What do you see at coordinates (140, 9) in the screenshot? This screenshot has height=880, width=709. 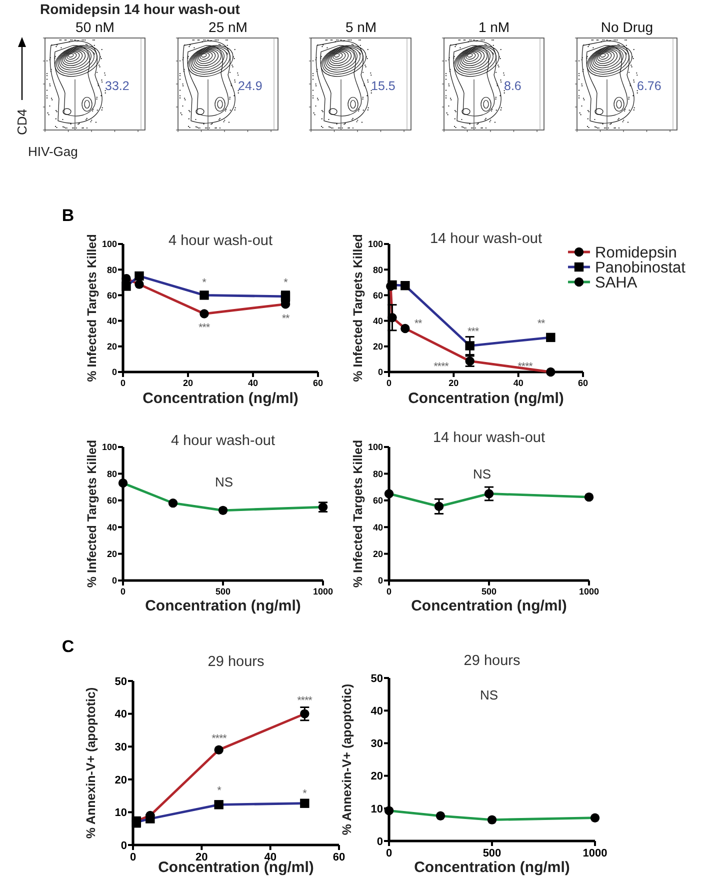 I see `text: Romidepsin 14 hour wash-out` at bounding box center [140, 9].